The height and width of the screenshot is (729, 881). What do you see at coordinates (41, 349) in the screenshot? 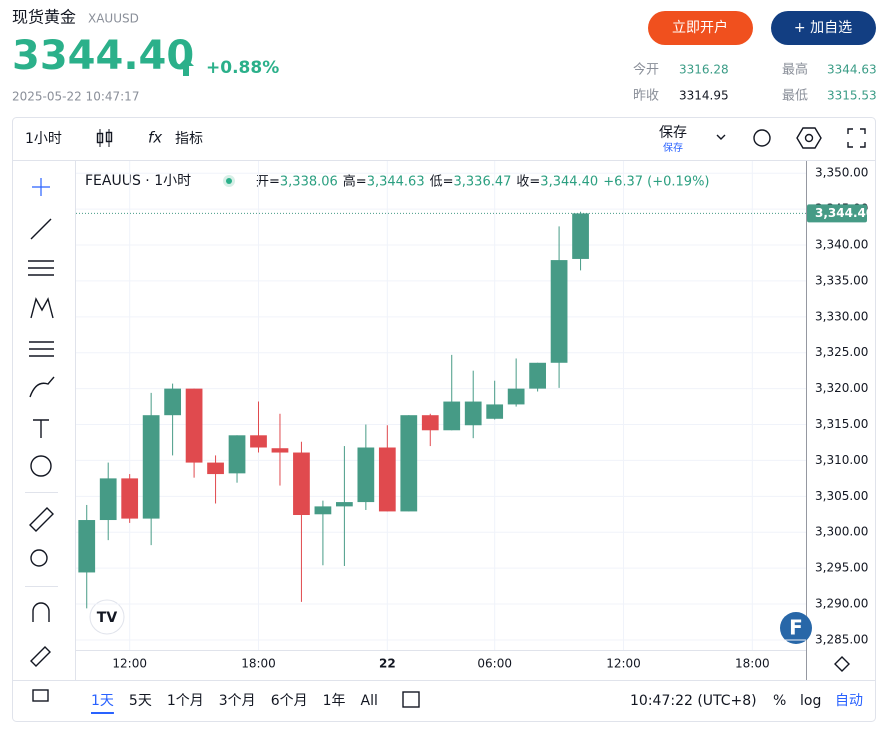
I see `fib-tool` at bounding box center [41, 349].